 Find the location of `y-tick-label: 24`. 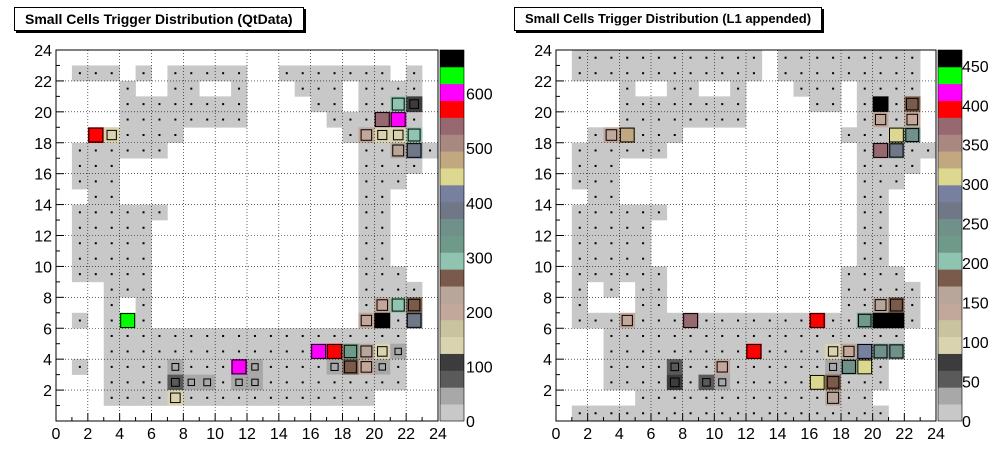

y-tick-label: 24 is located at coordinates (43, 51).